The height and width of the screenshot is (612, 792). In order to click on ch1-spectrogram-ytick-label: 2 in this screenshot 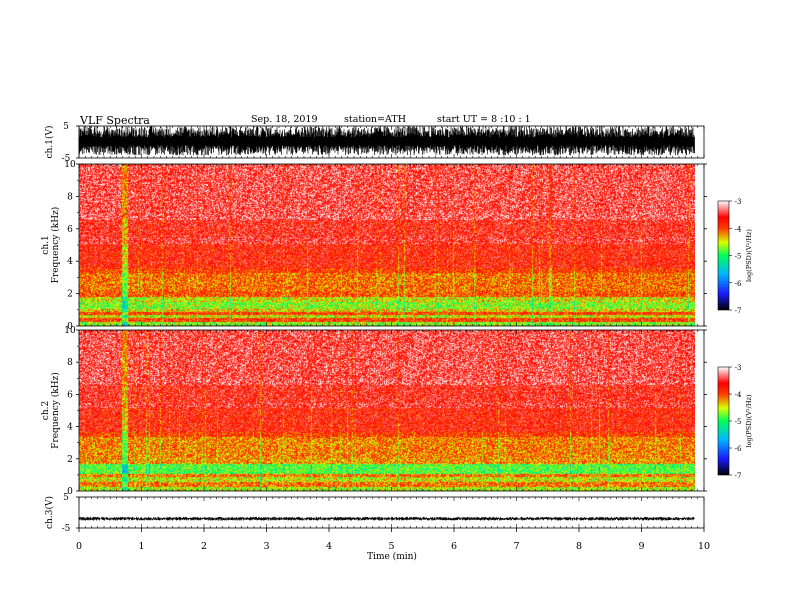, I will do `click(70, 295)`.